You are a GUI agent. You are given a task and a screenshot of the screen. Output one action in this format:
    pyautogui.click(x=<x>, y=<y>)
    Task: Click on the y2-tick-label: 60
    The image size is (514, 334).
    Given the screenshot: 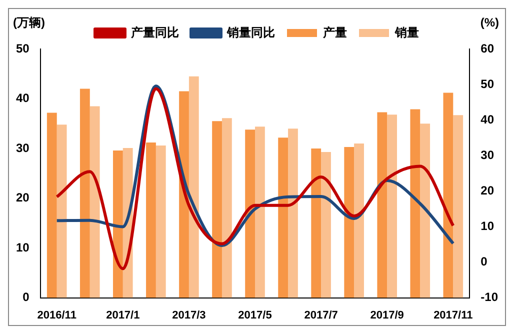 What is the action you would take?
    pyautogui.click(x=487, y=48)
    